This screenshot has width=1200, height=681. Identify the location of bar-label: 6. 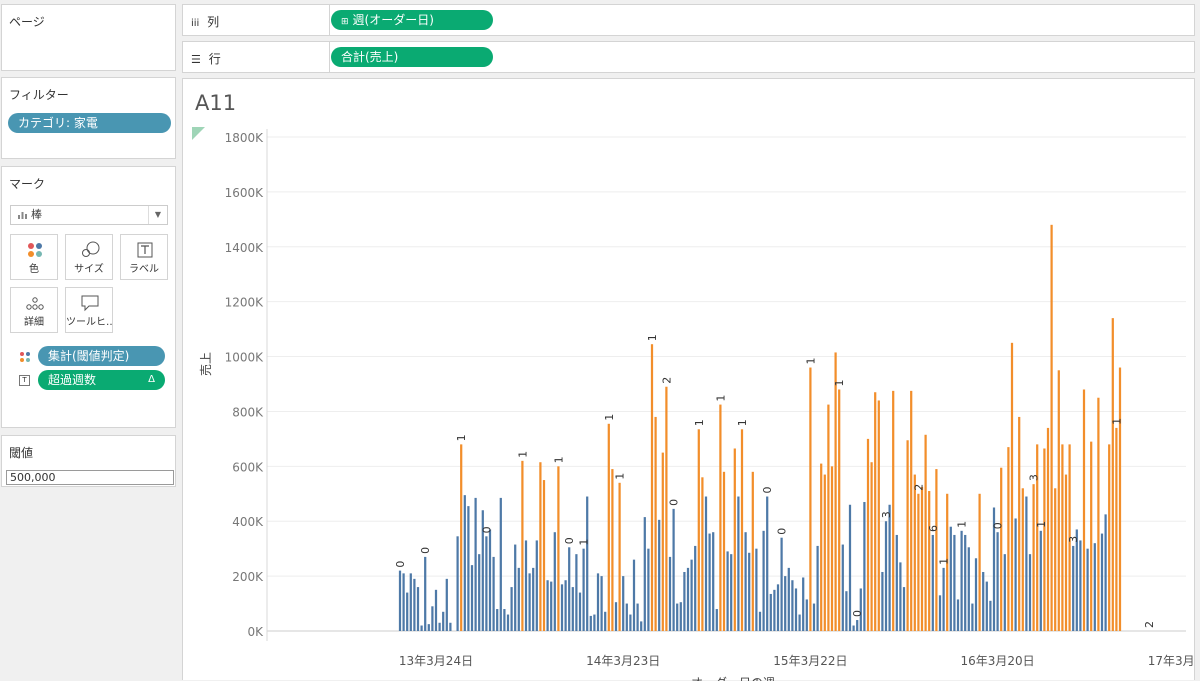
(933, 528).